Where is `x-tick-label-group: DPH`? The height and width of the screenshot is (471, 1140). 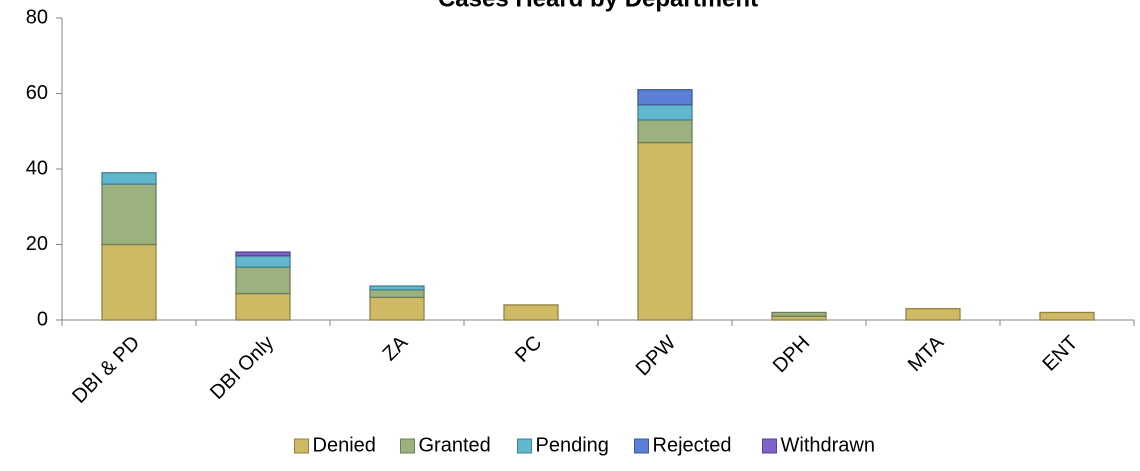 x-tick-label-group: DPH is located at coordinates (791, 354).